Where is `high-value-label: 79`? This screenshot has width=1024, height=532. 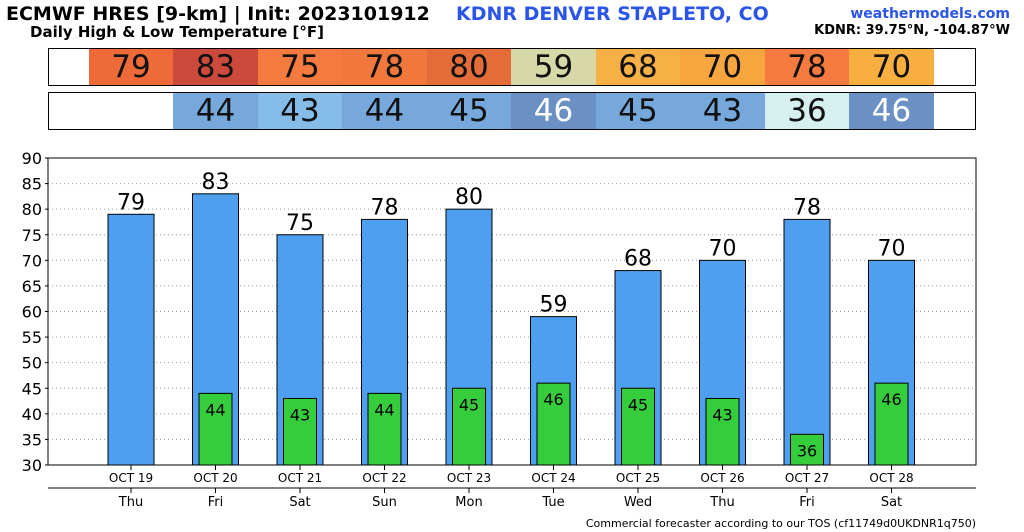 high-value-label: 79 is located at coordinates (131, 202).